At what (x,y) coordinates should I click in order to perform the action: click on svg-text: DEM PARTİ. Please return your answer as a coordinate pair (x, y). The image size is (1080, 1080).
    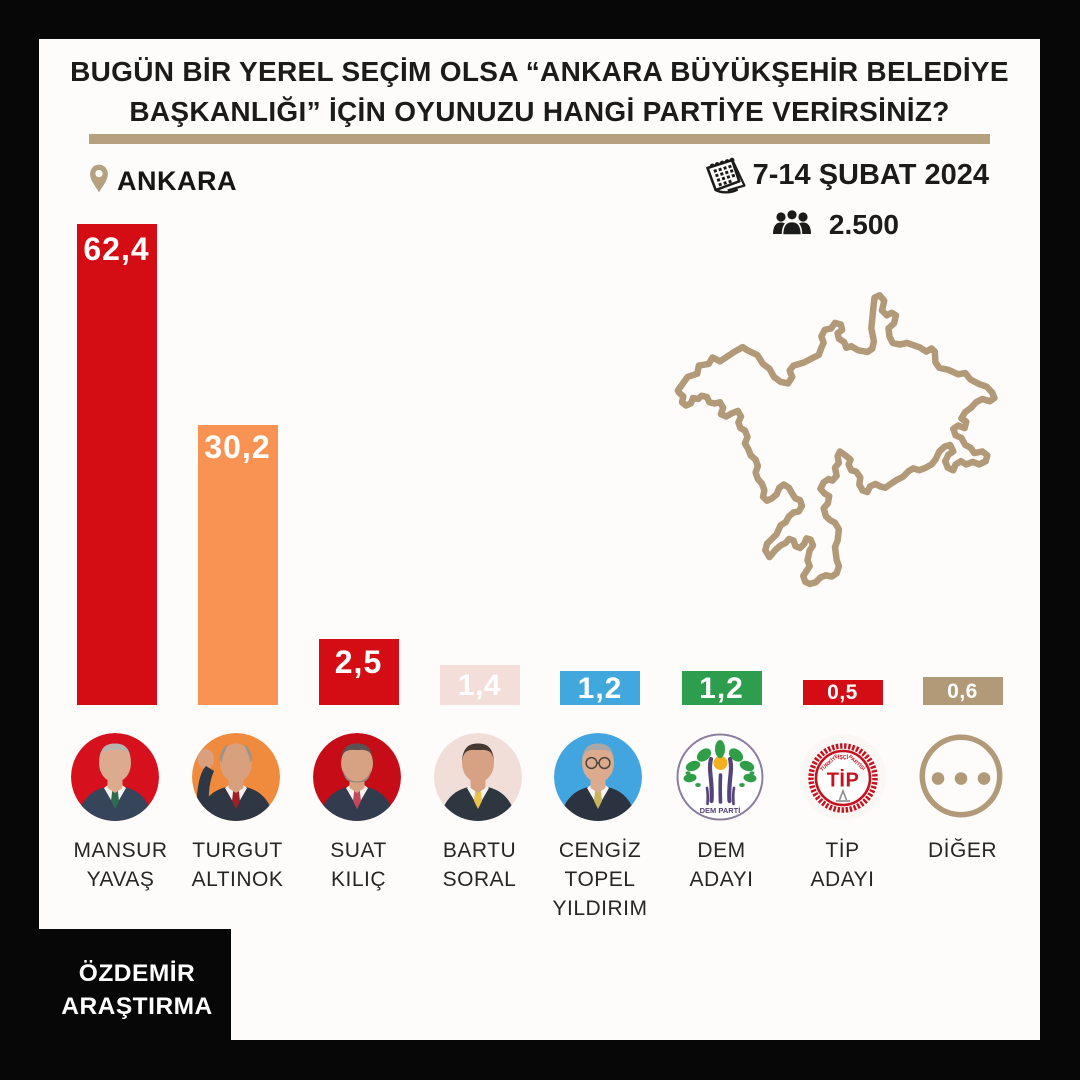
    Looking at the image, I should click on (719, 810).